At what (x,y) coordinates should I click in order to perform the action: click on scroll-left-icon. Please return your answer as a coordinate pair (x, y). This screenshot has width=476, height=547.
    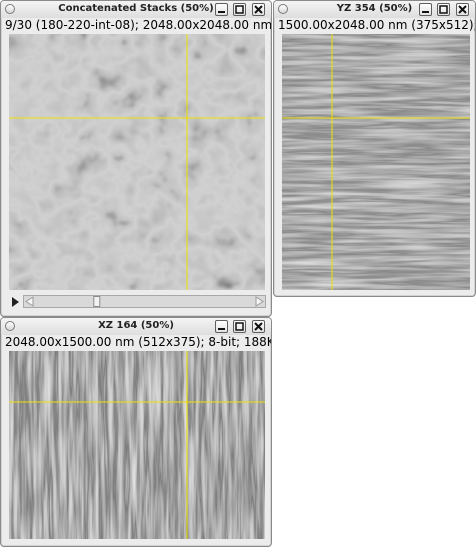
    Looking at the image, I should click on (29, 301).